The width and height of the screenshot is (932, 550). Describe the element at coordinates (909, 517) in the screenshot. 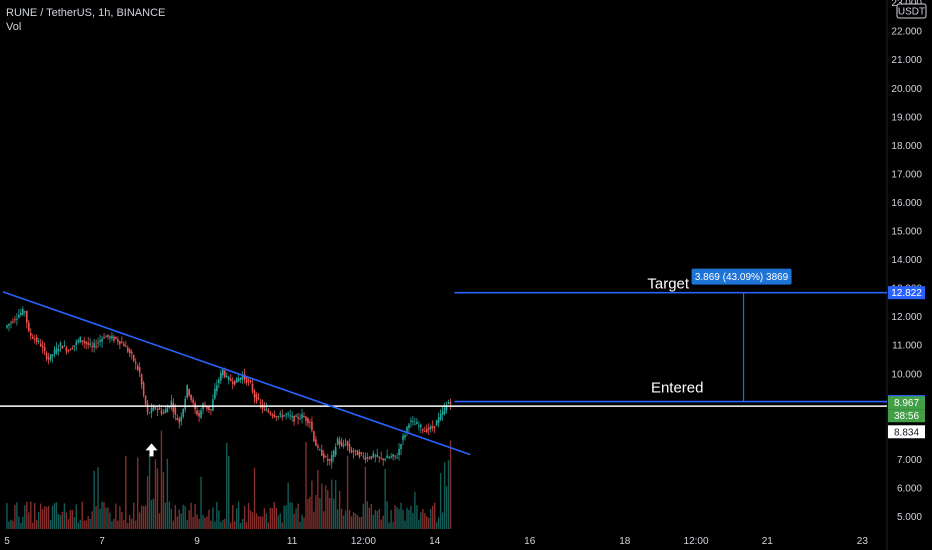

I see `y-tick-label: 5.000` at that location.